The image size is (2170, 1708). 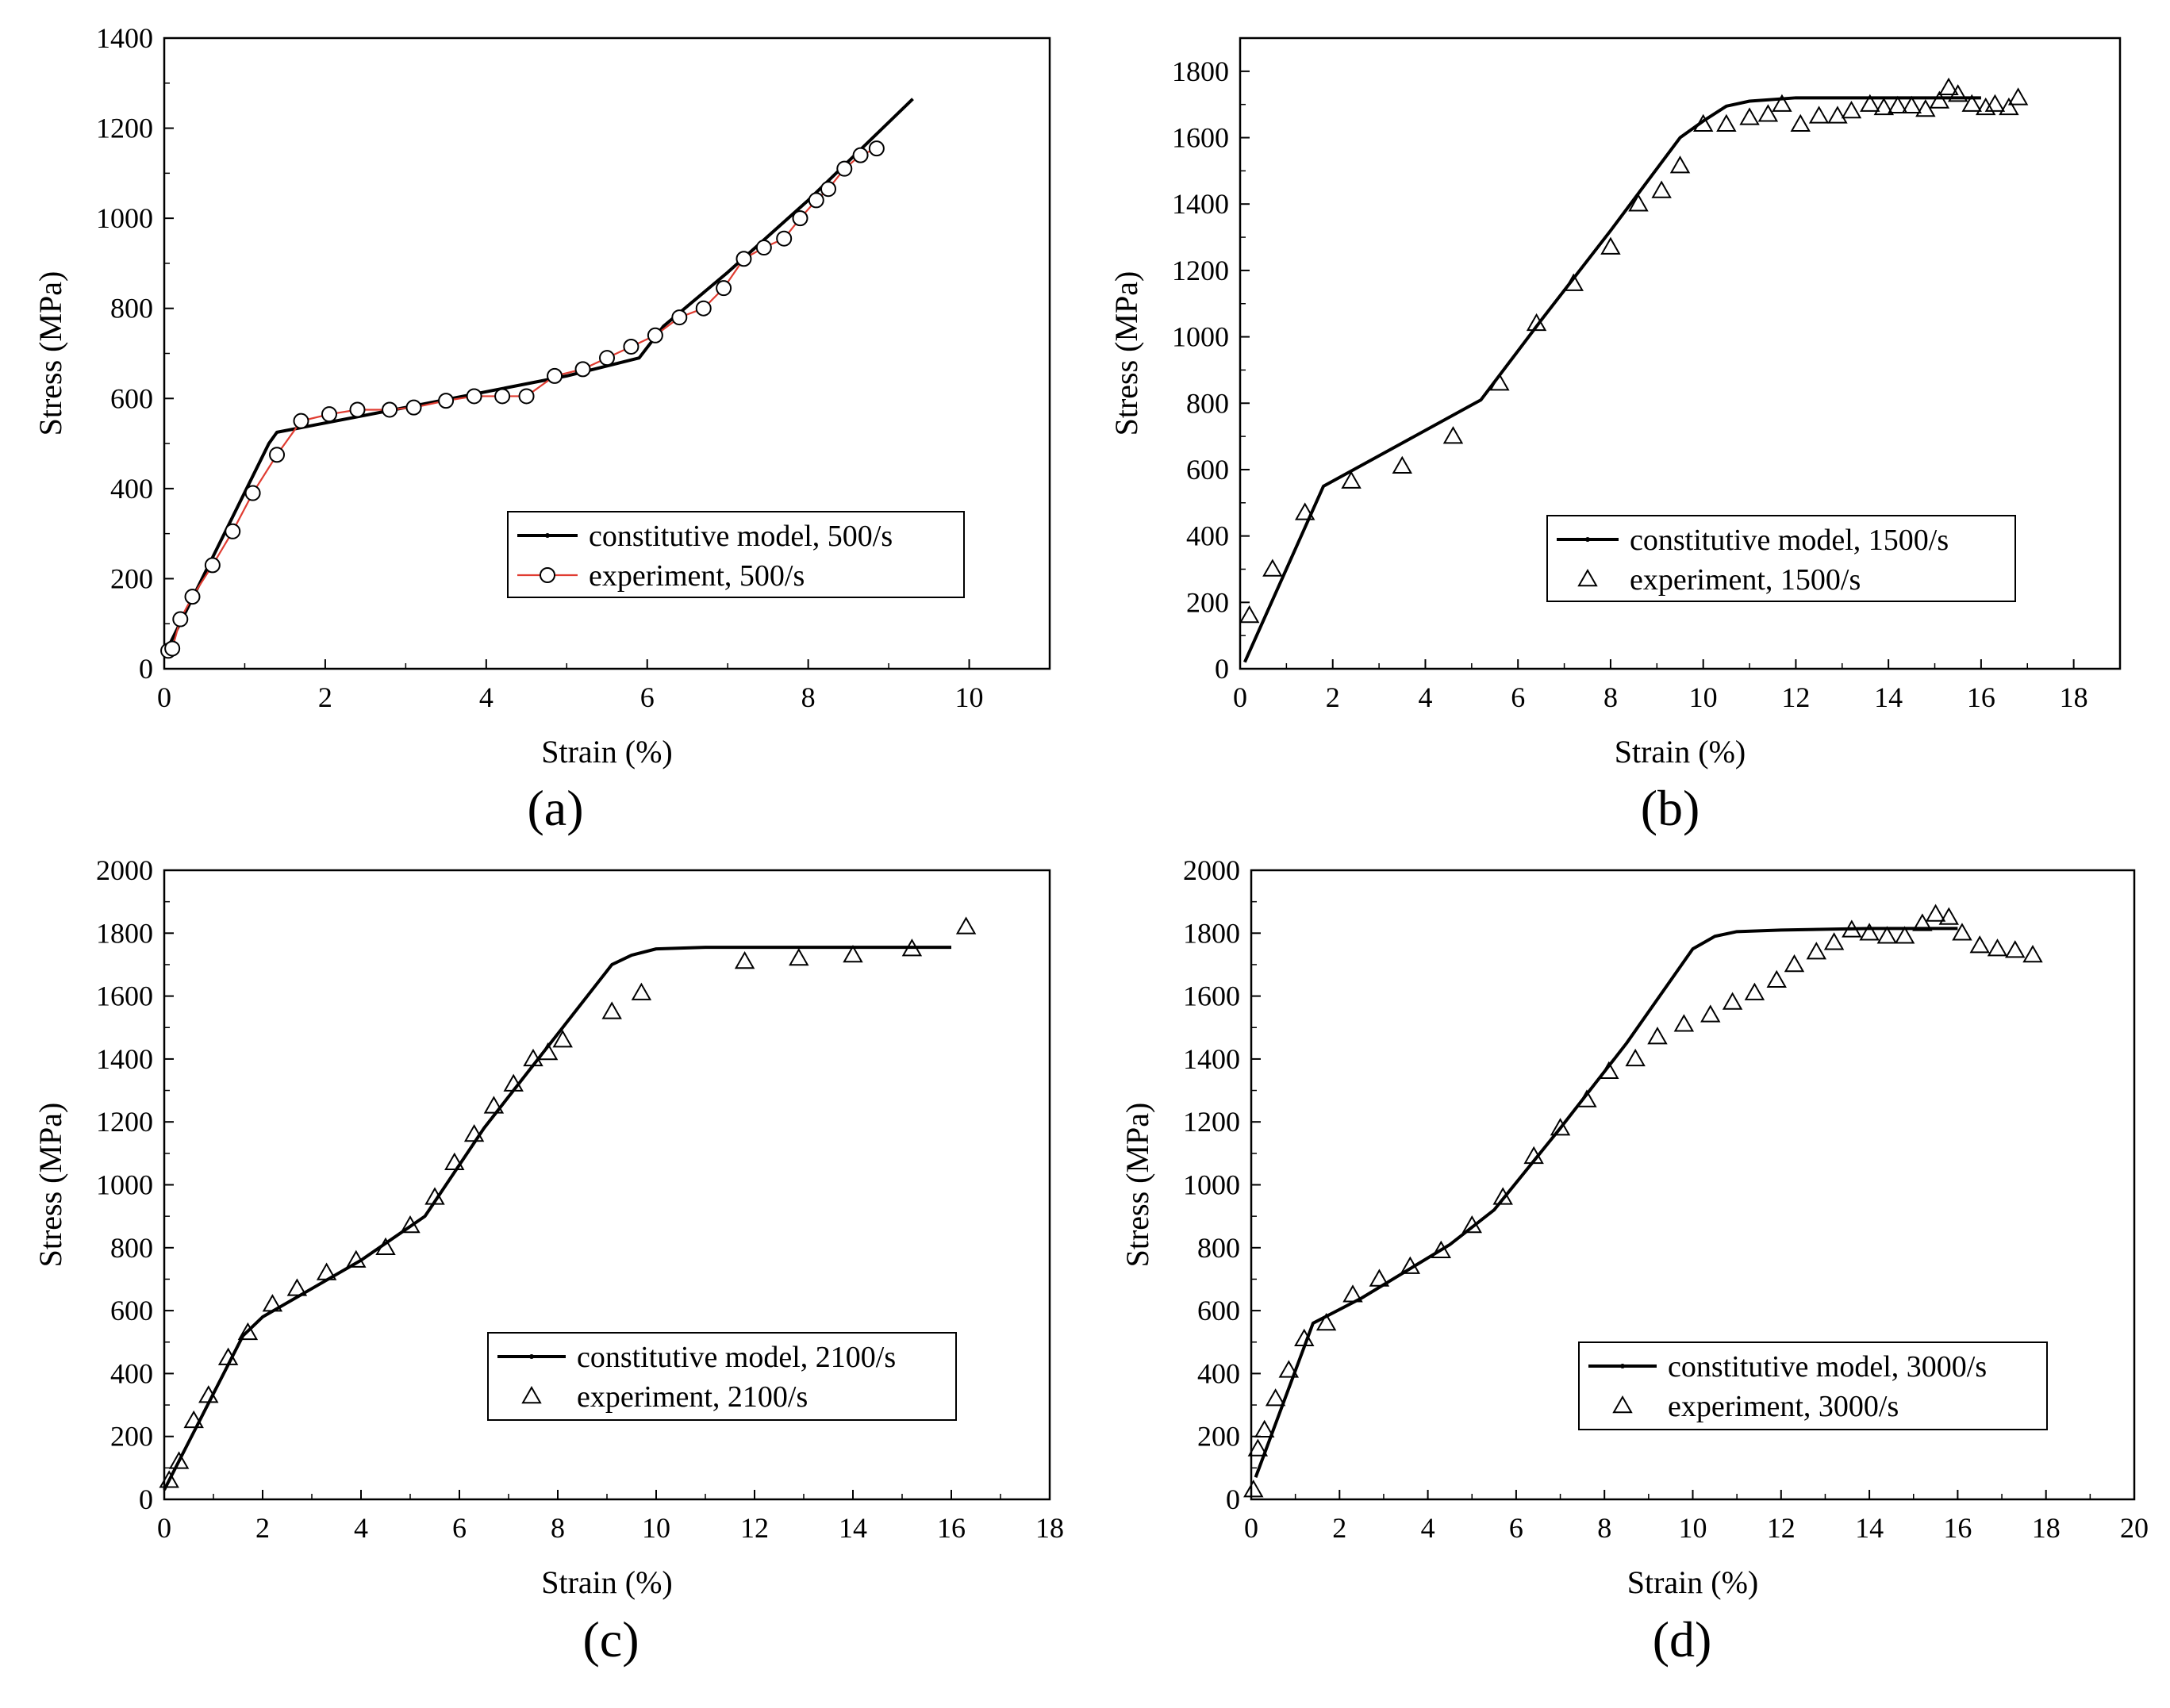 I want to click on y-tick-label: 1600, so click(x=1211, y=996).